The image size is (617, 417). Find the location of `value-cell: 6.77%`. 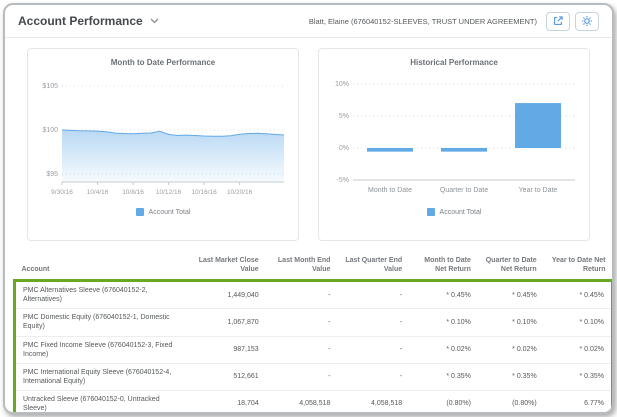

value-cell: 6.77% is located at coordinates (577, 400).